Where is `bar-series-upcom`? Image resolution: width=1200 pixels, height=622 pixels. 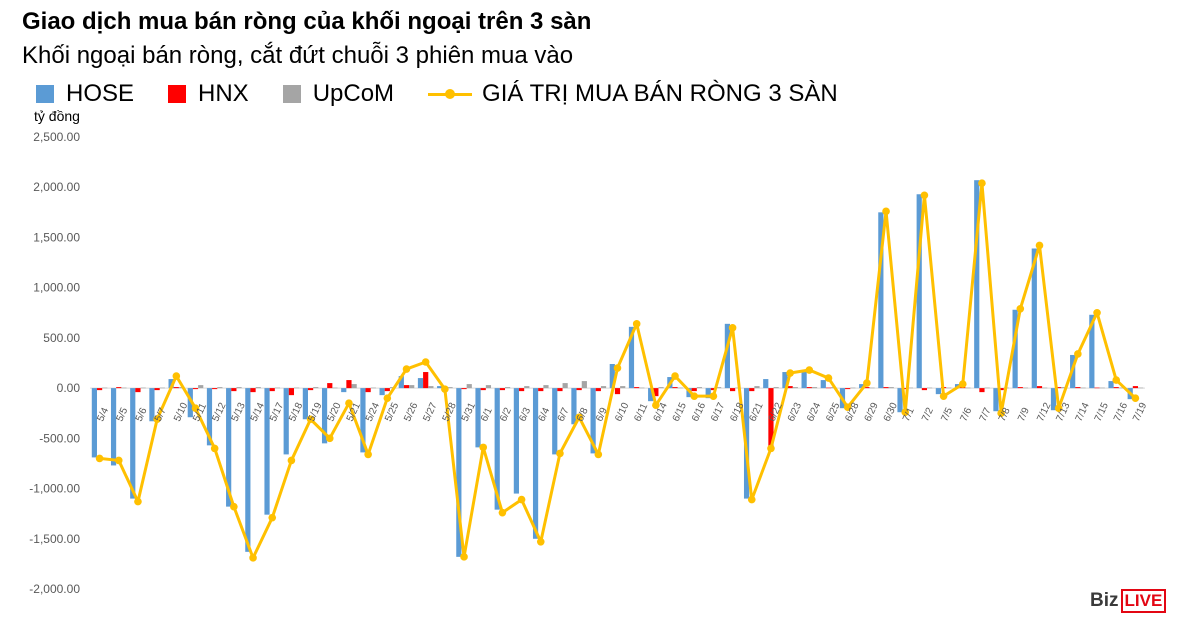 bar-series-upcom is located at coordinates (623, 385).